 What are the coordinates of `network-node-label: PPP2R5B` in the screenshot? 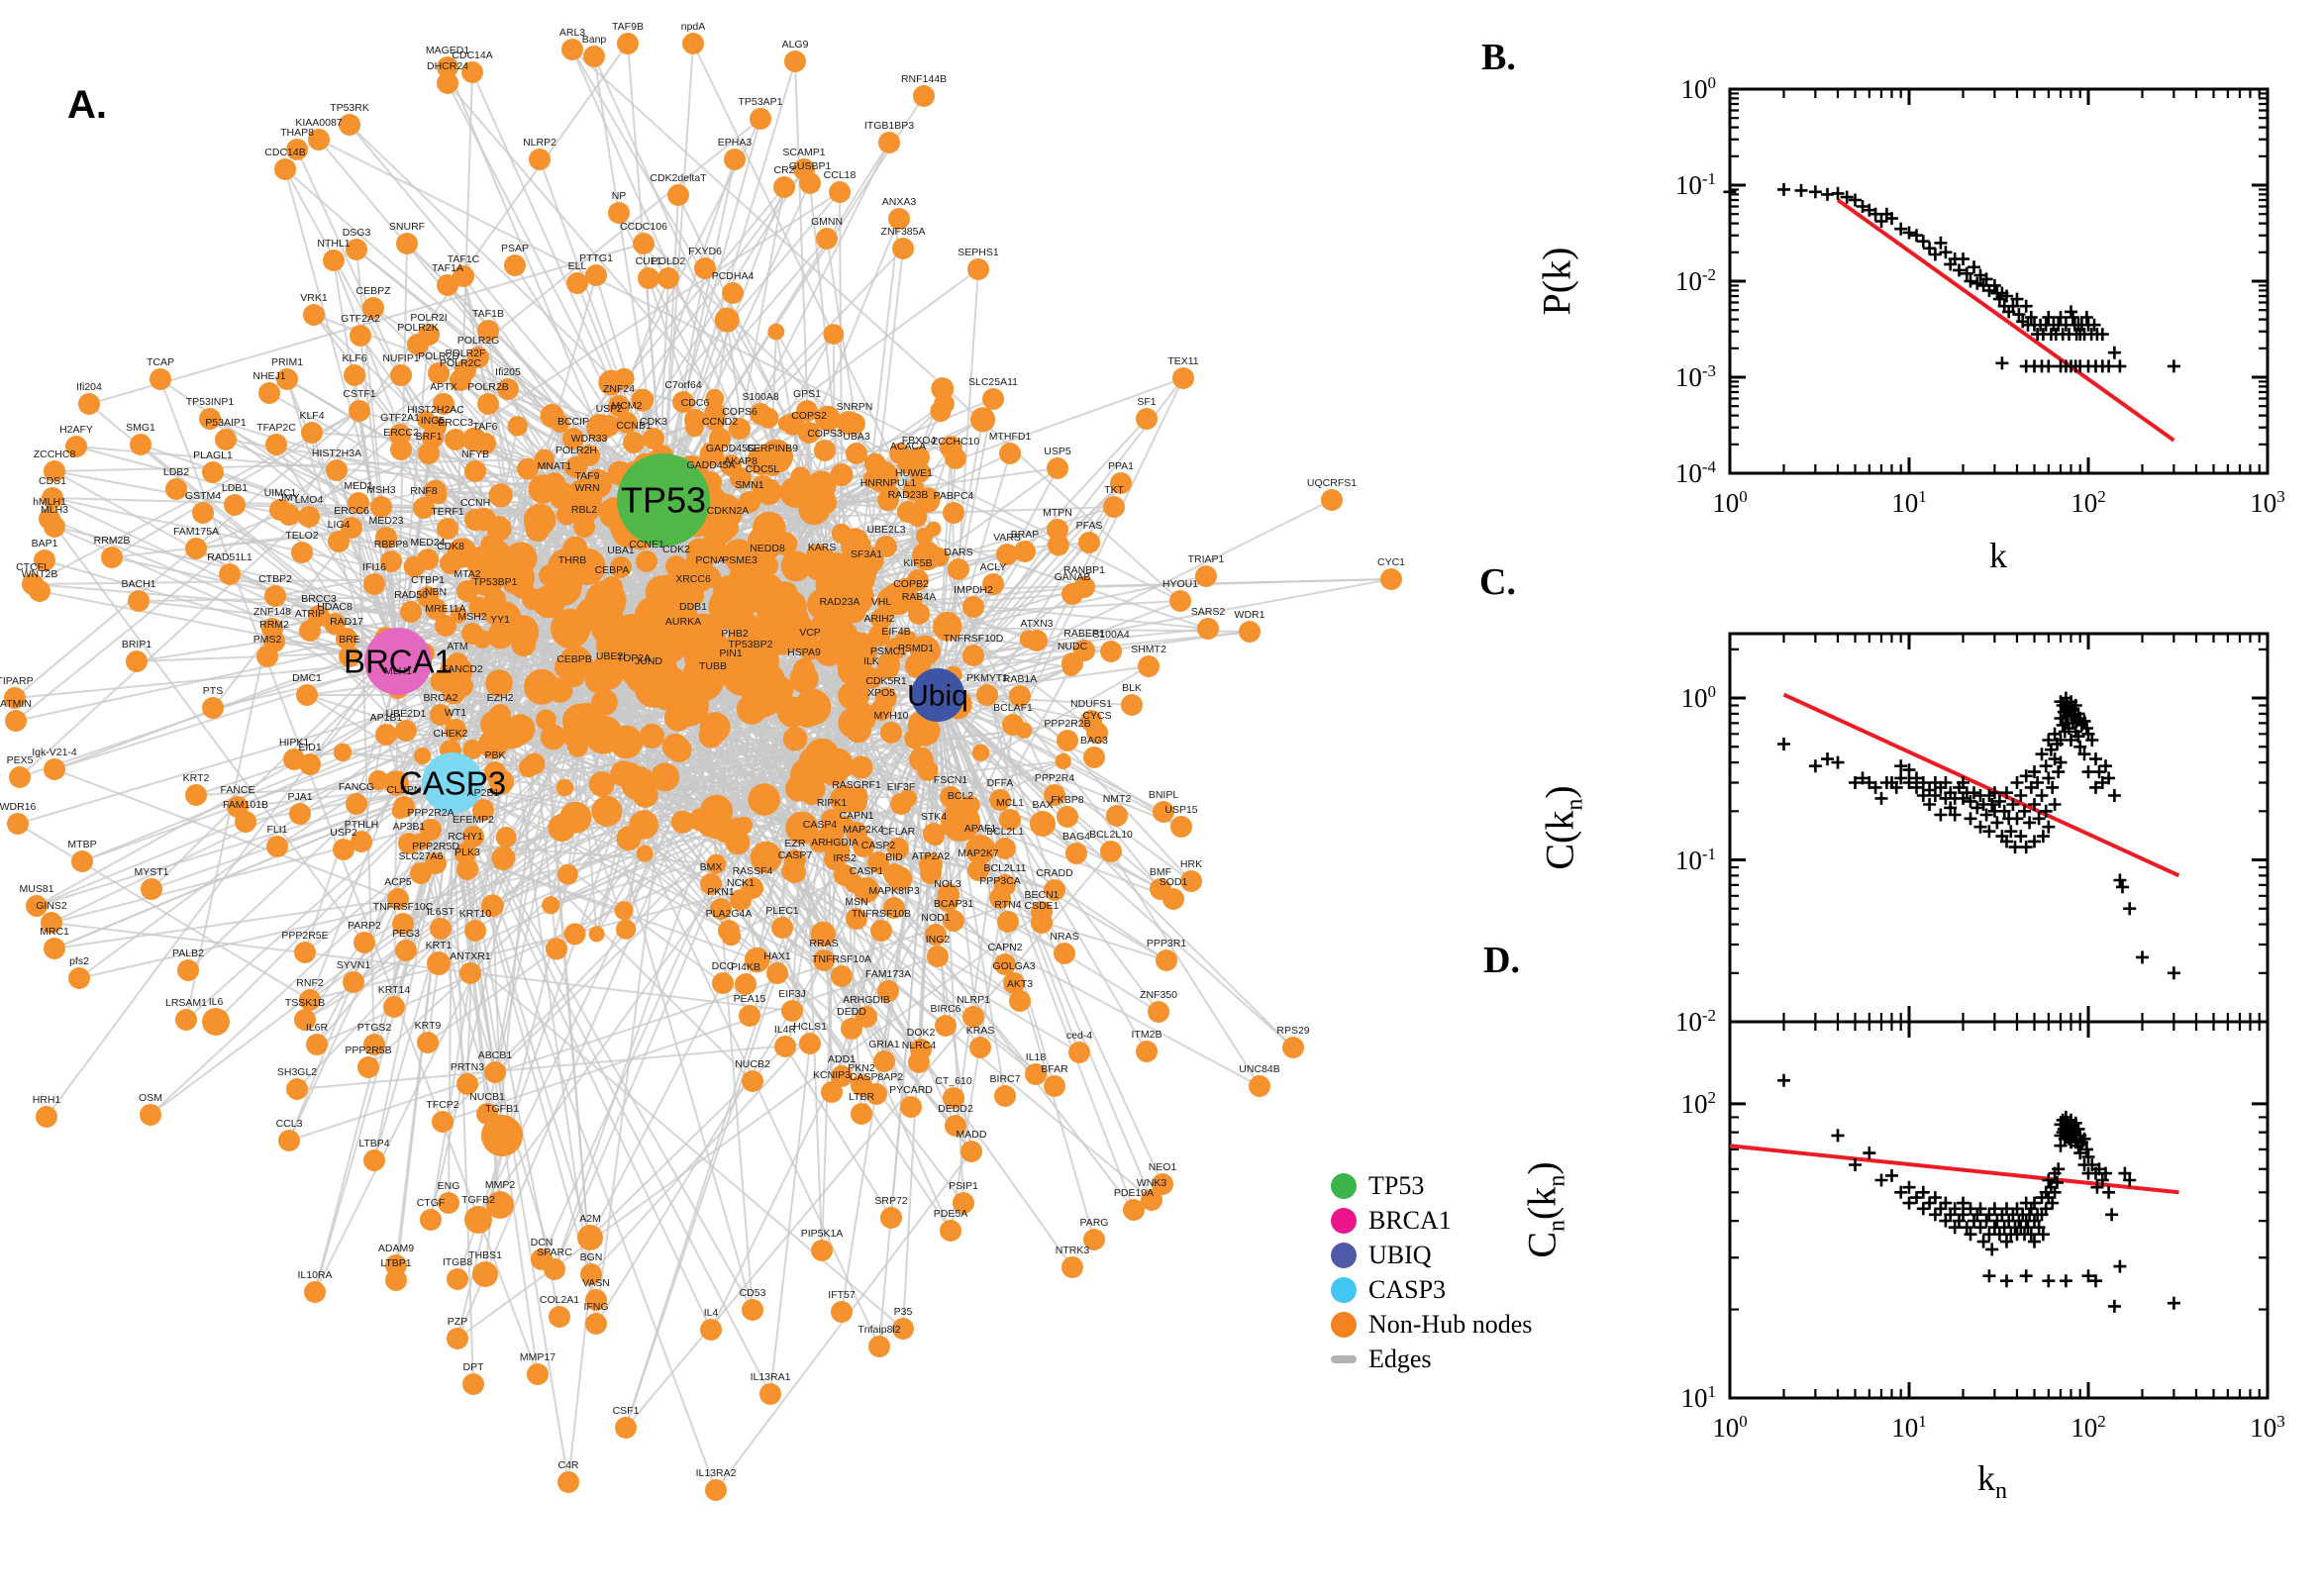 It's located at (368, 1050).